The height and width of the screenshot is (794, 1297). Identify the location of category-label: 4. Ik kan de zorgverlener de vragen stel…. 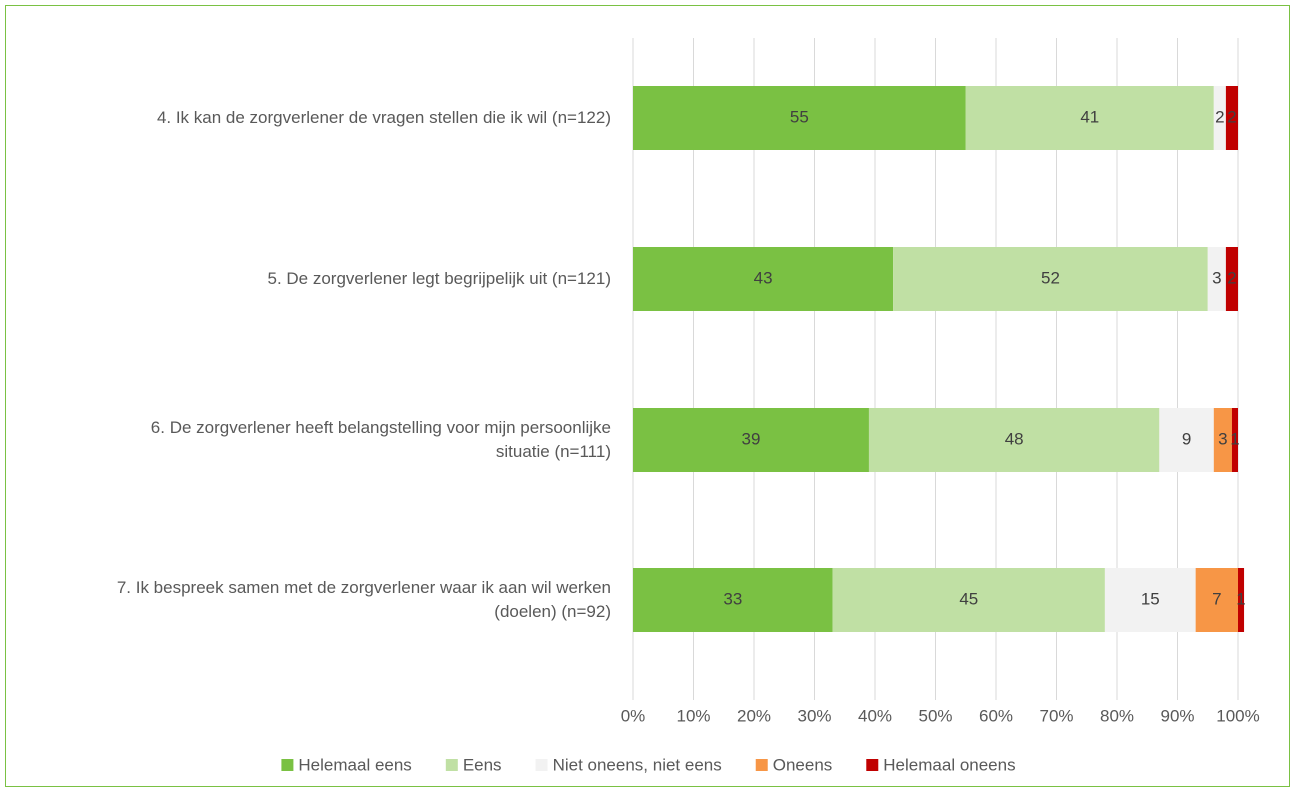
(383, 117).